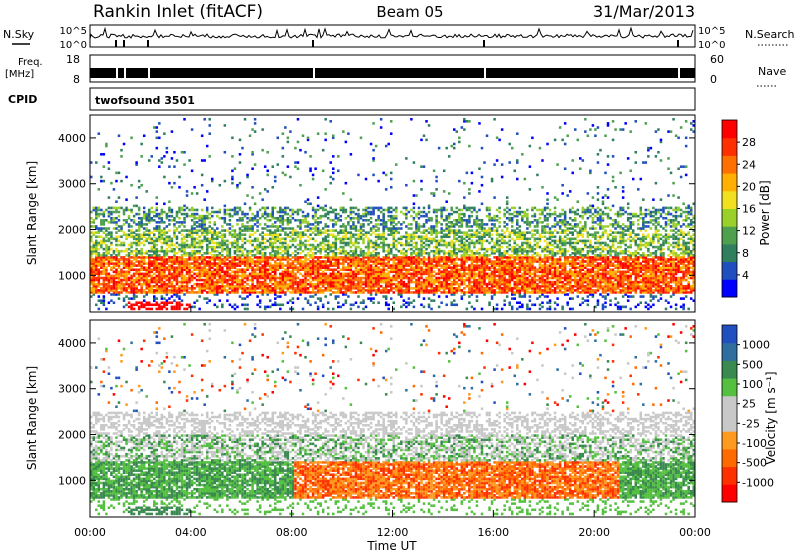 The width and height of the screenshot is (800, 554). Describe the element at coordinates (711, 31) in the screenshot. I see `nsearch-tick-top: 10^5` at that location.